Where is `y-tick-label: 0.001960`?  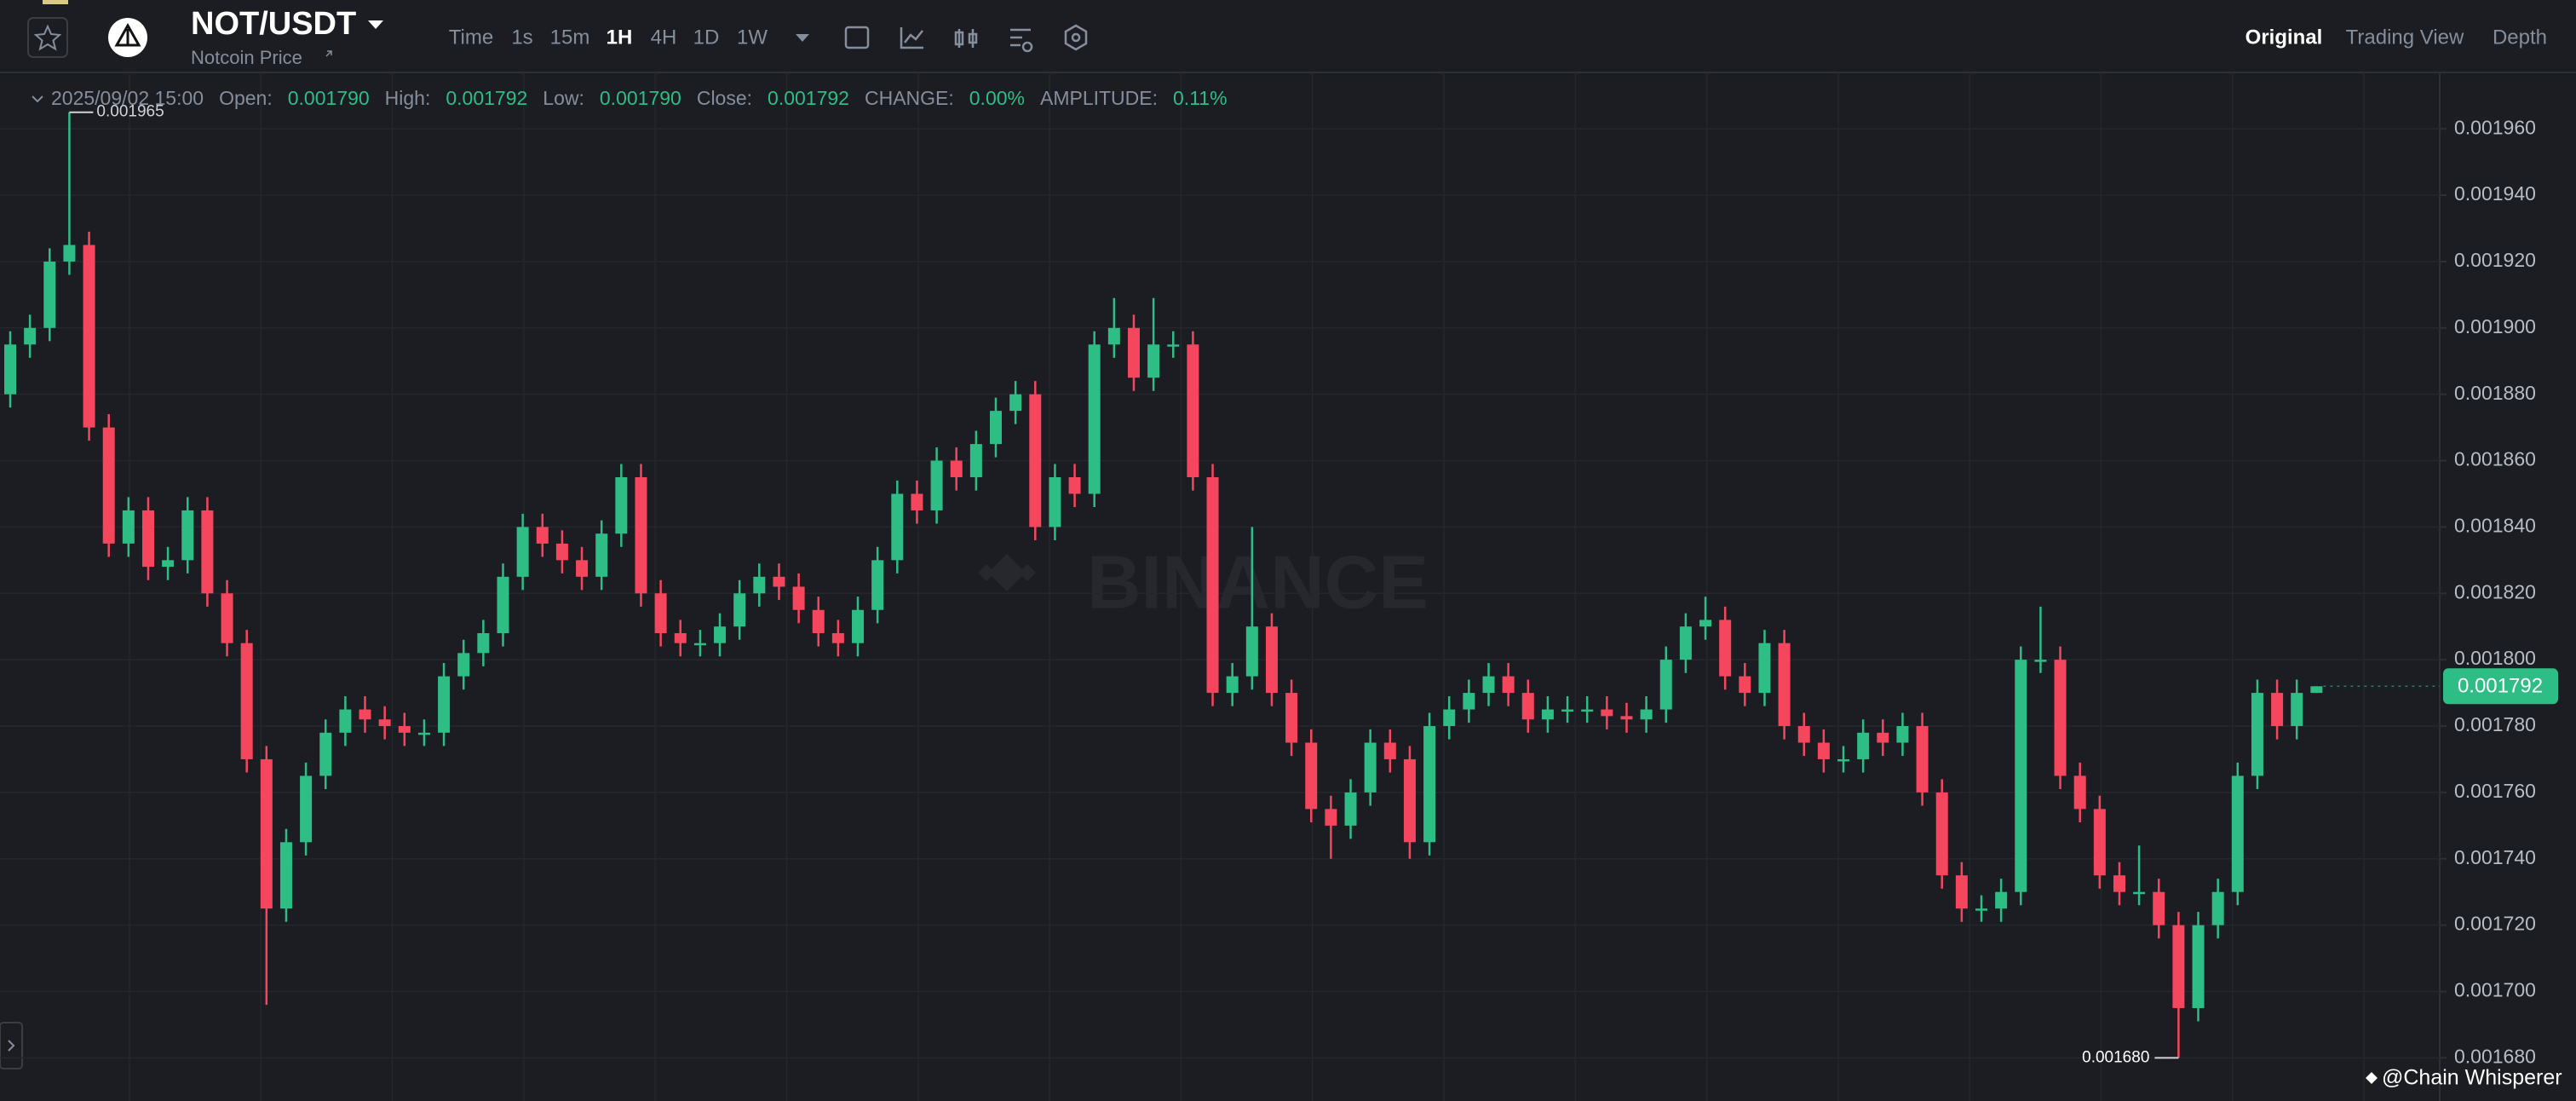
y-tick-label: 0.001960 is located at coordinates (2495, 127).